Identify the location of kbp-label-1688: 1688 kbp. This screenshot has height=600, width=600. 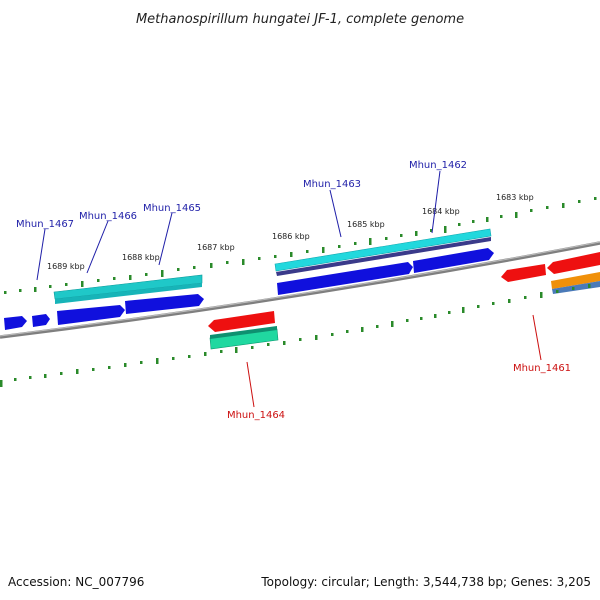
(141, 257).